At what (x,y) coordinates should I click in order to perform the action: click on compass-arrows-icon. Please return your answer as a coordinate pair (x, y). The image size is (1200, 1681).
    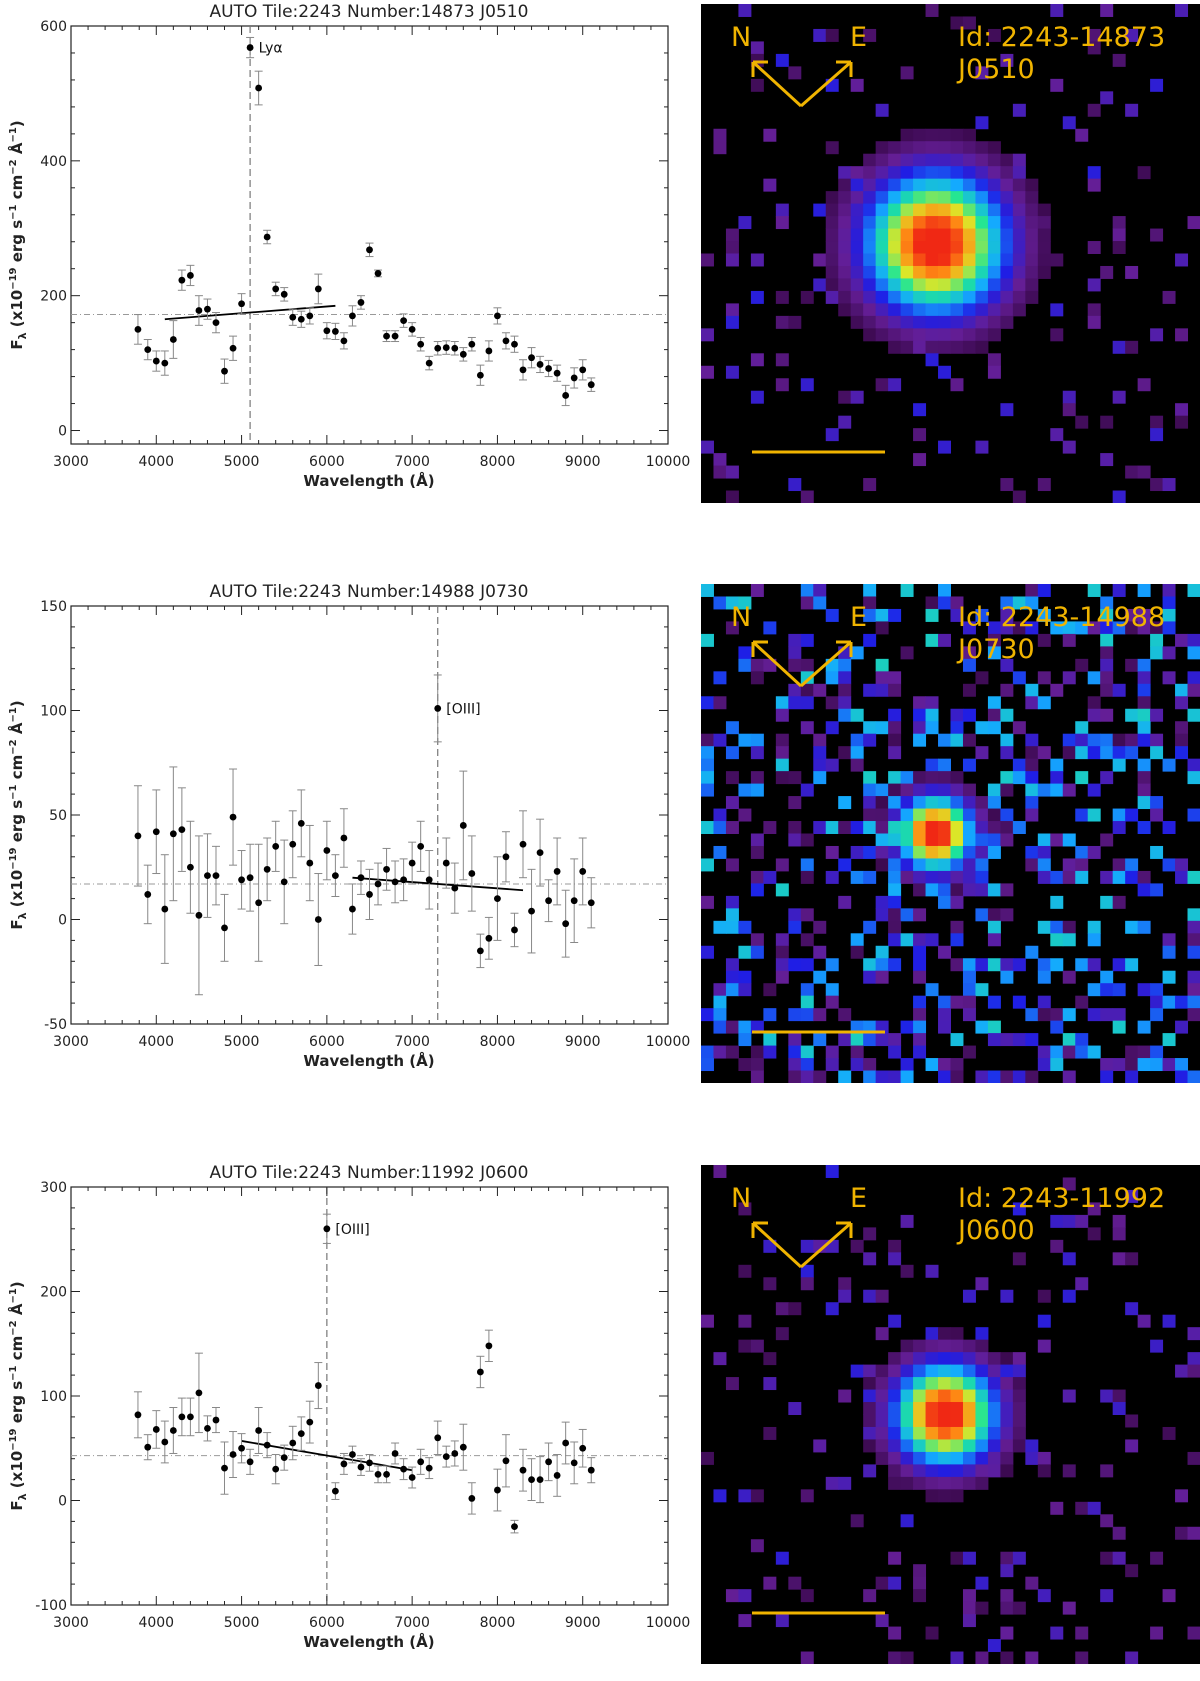
    Looking at the image, I should click on (802, 84).